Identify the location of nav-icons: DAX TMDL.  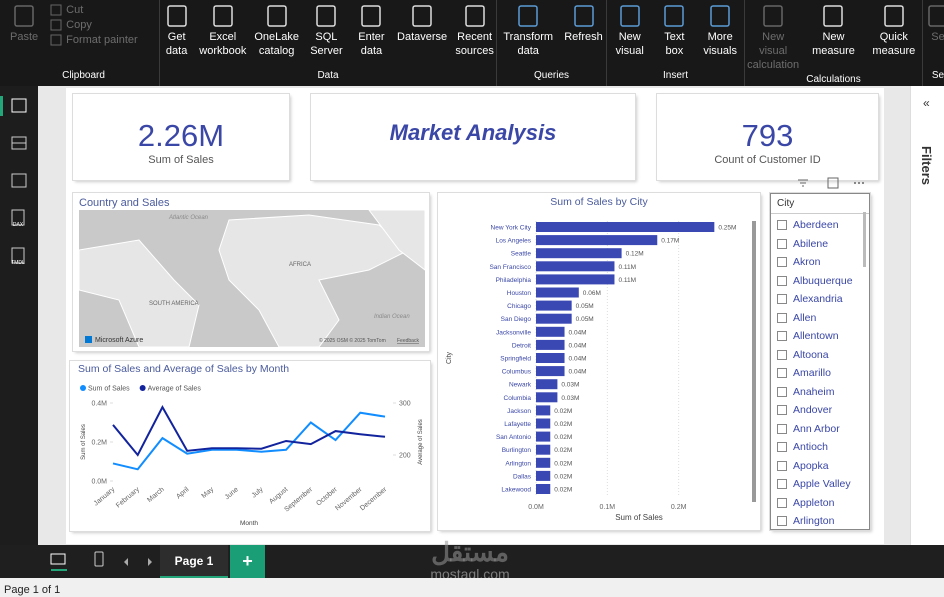
(19, 186).